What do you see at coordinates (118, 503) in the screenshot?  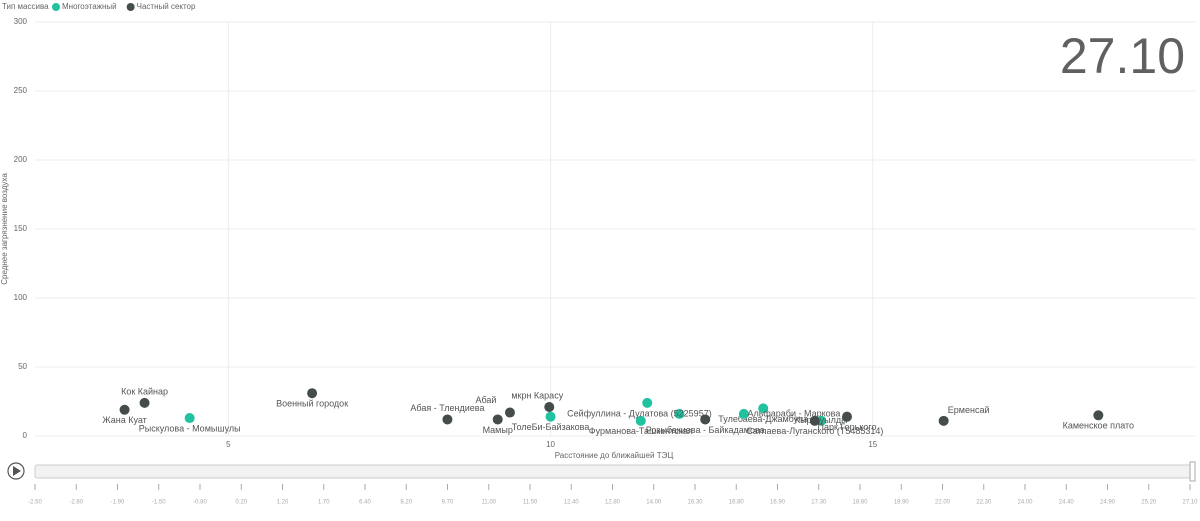 I see `play-tick-label: -1.90` at bounding box center [118, 503].